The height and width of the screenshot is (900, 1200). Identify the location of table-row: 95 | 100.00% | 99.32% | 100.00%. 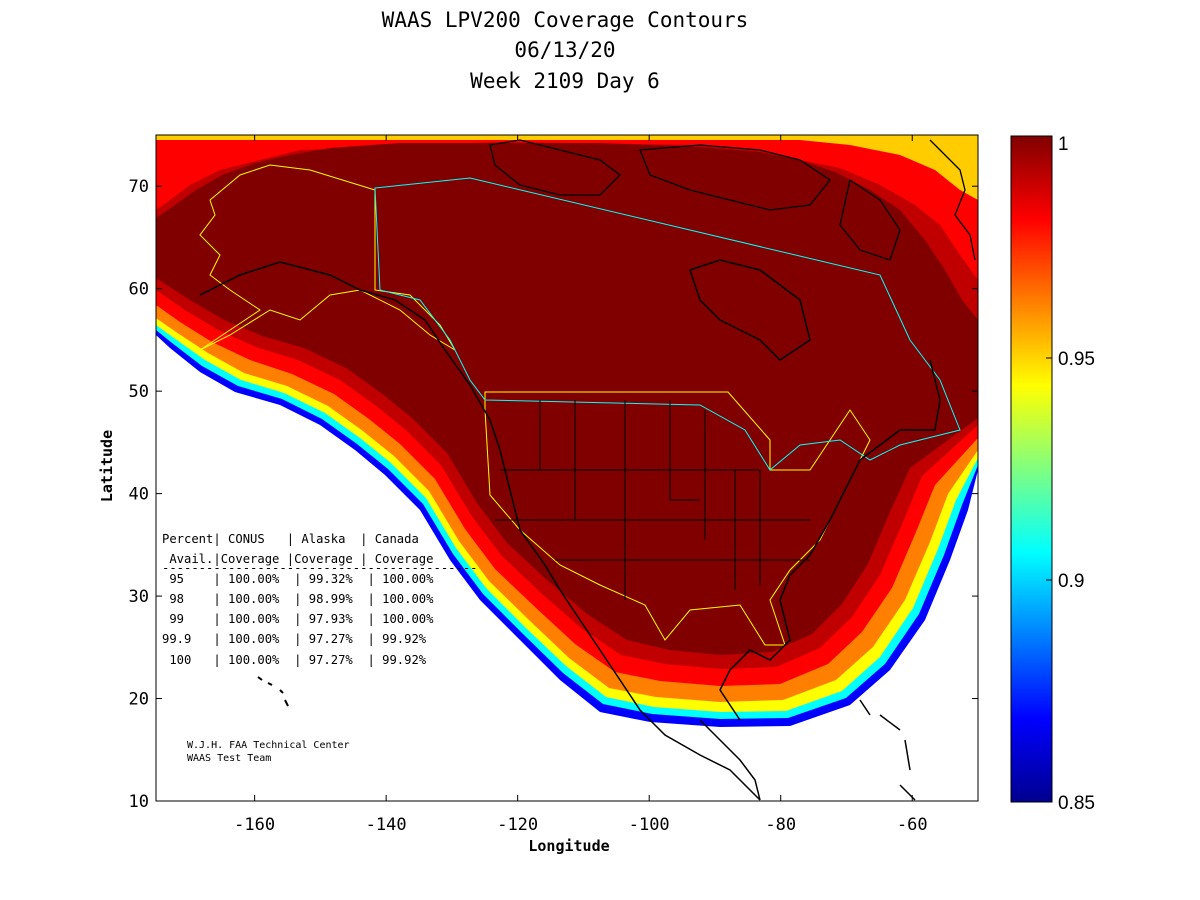
(298, 579).